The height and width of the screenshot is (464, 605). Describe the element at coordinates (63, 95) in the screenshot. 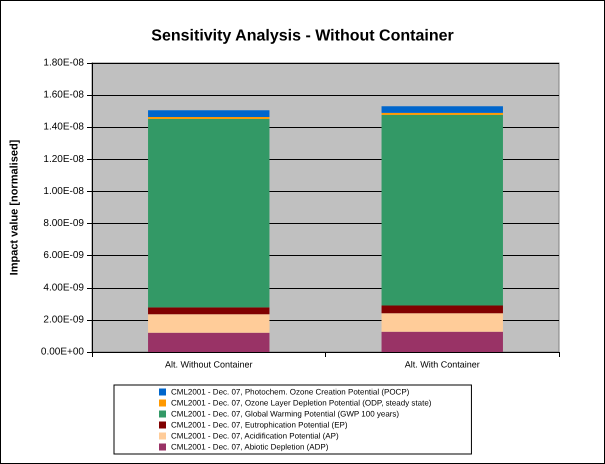

I see `y-tick-label: 1.60E-08` at that location.